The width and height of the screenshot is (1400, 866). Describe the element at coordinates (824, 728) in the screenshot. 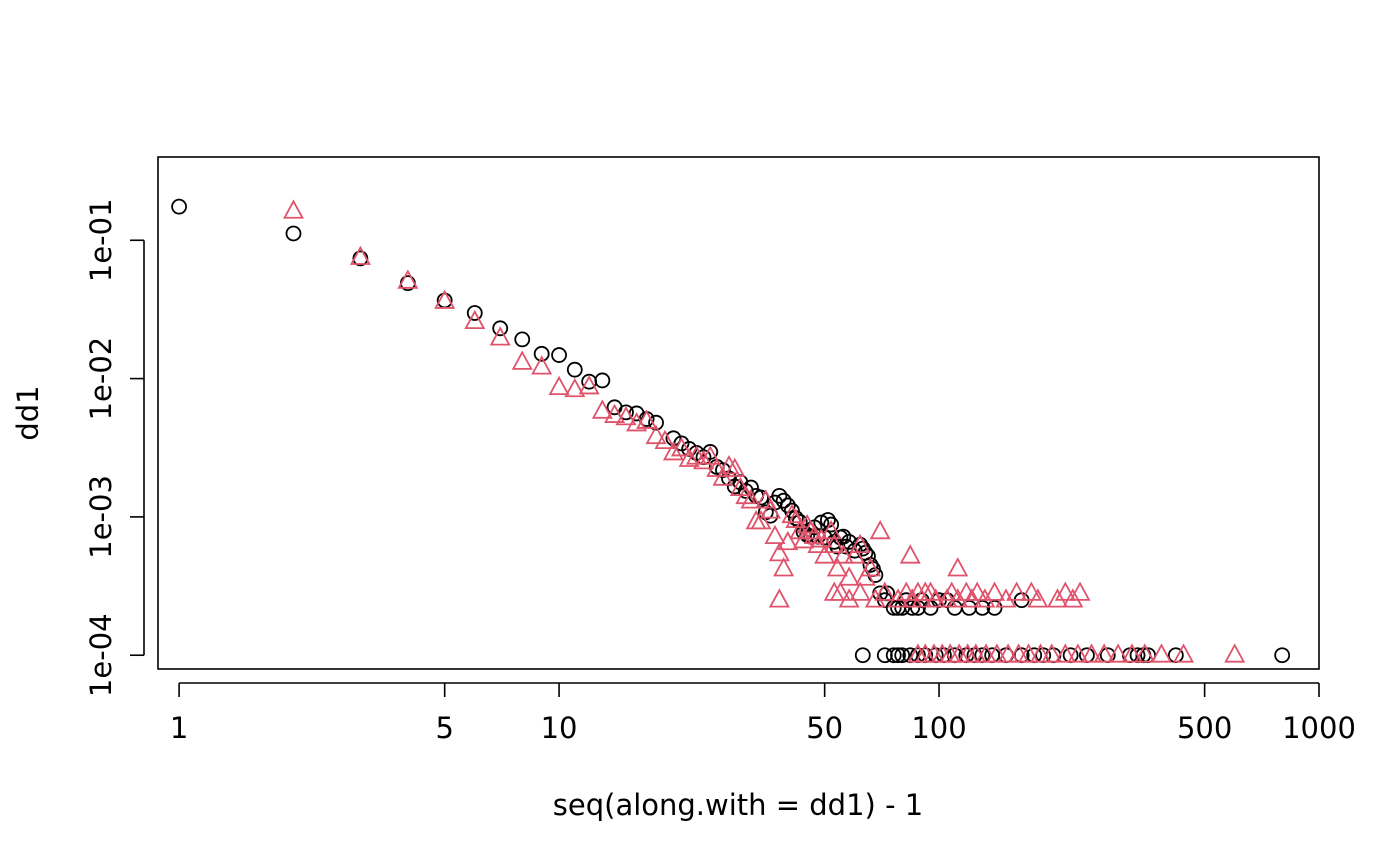

I see `x-tick-label: 50` at that location.